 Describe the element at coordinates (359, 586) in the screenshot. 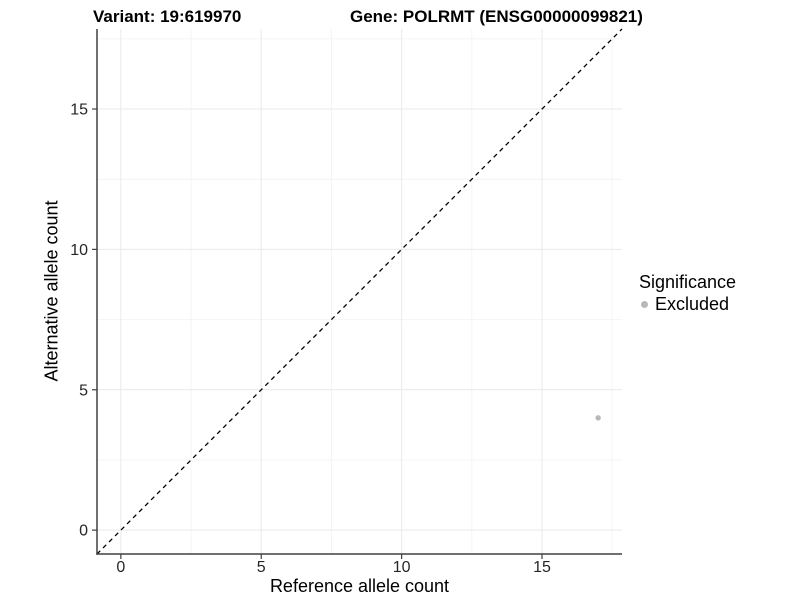

I see `x-axis-title: Reference allele count` at that location.